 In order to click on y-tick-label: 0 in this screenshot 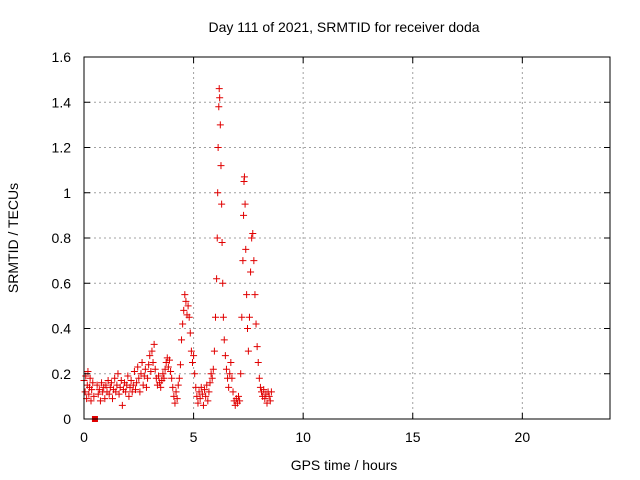, I will do `click(67, 419)`.